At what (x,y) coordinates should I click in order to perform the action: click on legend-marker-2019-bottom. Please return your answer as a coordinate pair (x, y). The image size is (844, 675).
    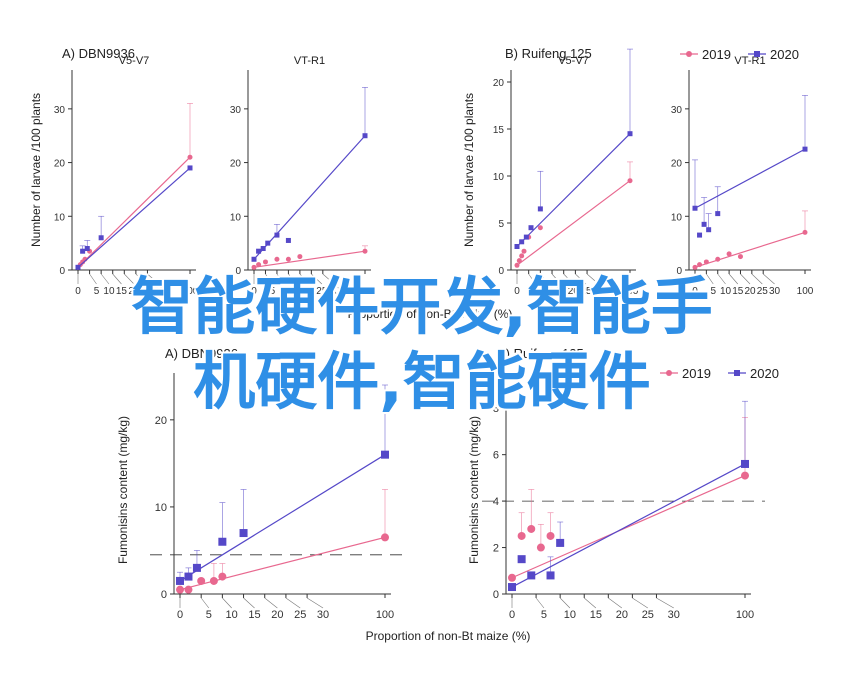
    Looking at the image, I should click on (669, 373).